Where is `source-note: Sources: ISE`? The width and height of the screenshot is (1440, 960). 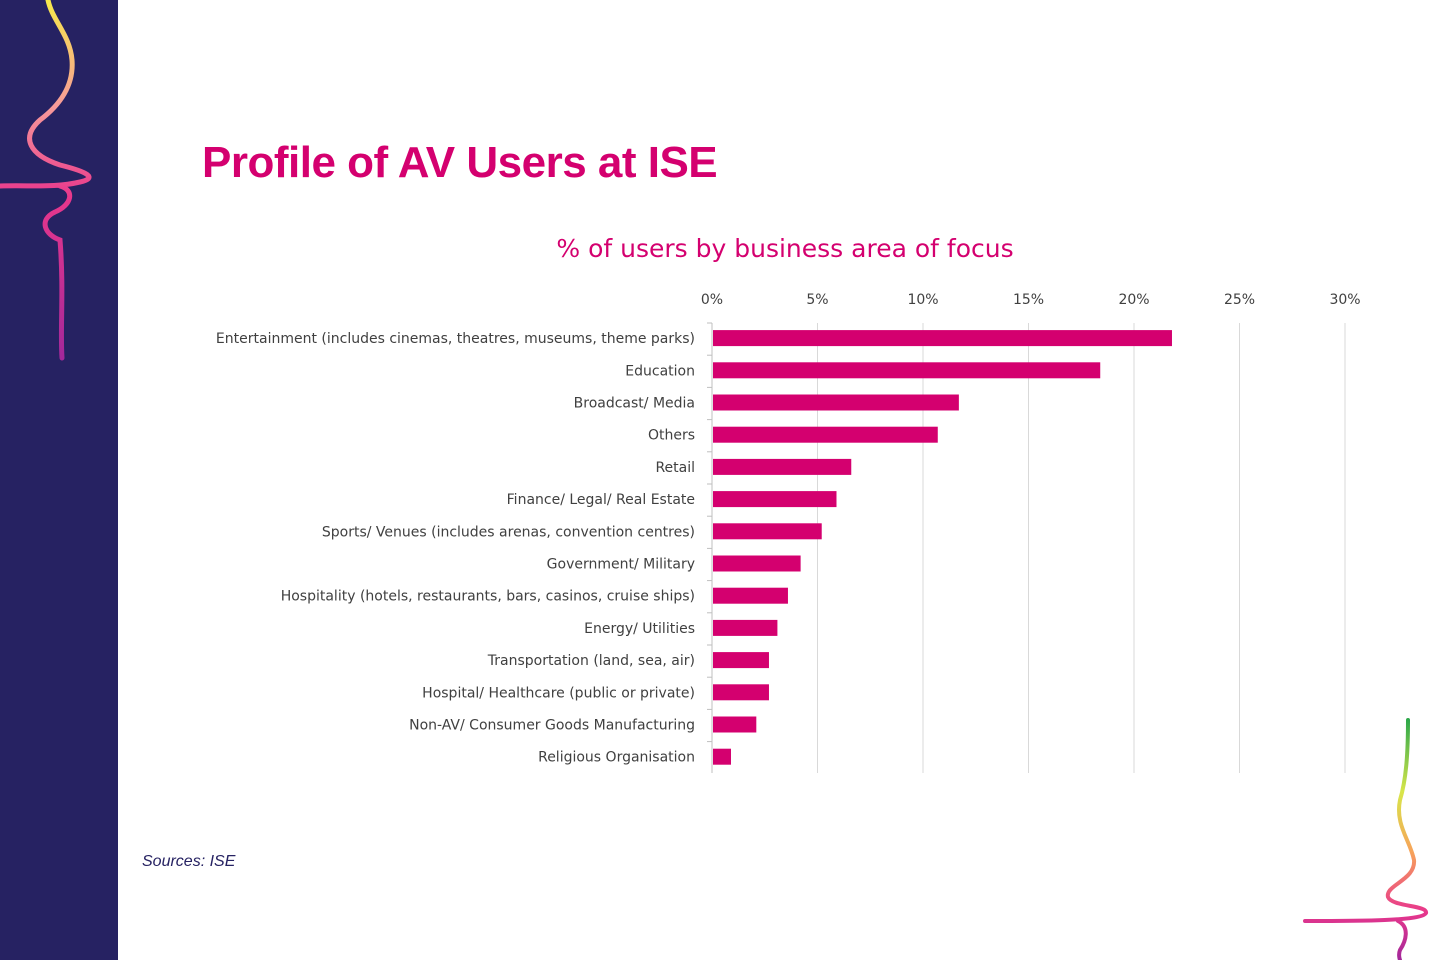 source-note: Sources: ISE is located at coordinates (189, 861).